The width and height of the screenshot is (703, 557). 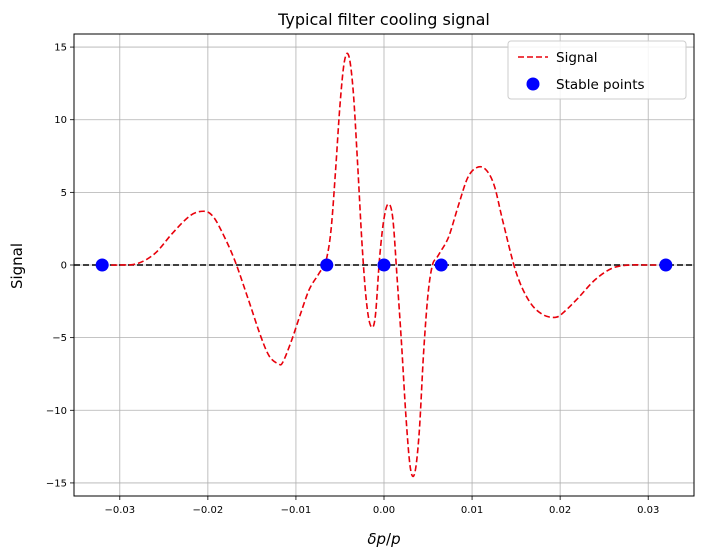 What do you see at coordinates (384, 510) in the screenshot?
I see `x-tick-label: 0.00` at bounding box center [384, 510].